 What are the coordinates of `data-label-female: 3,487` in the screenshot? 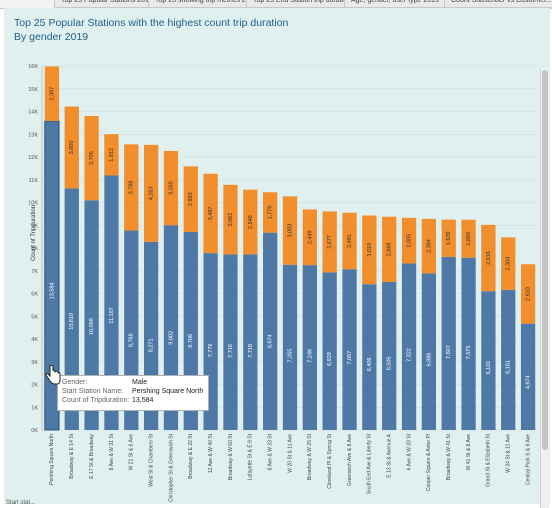 It's located at (211, 214).